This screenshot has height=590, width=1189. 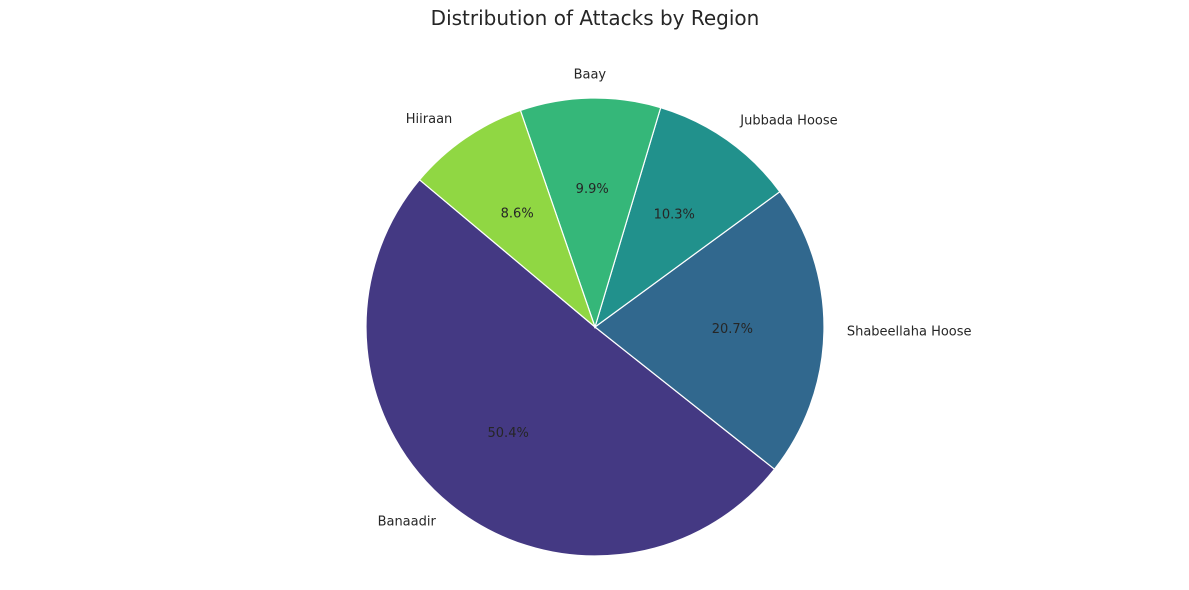 I want to click on slice-percent-shabeellaha-hoose: 20.7%, so click(x=732, y=329).